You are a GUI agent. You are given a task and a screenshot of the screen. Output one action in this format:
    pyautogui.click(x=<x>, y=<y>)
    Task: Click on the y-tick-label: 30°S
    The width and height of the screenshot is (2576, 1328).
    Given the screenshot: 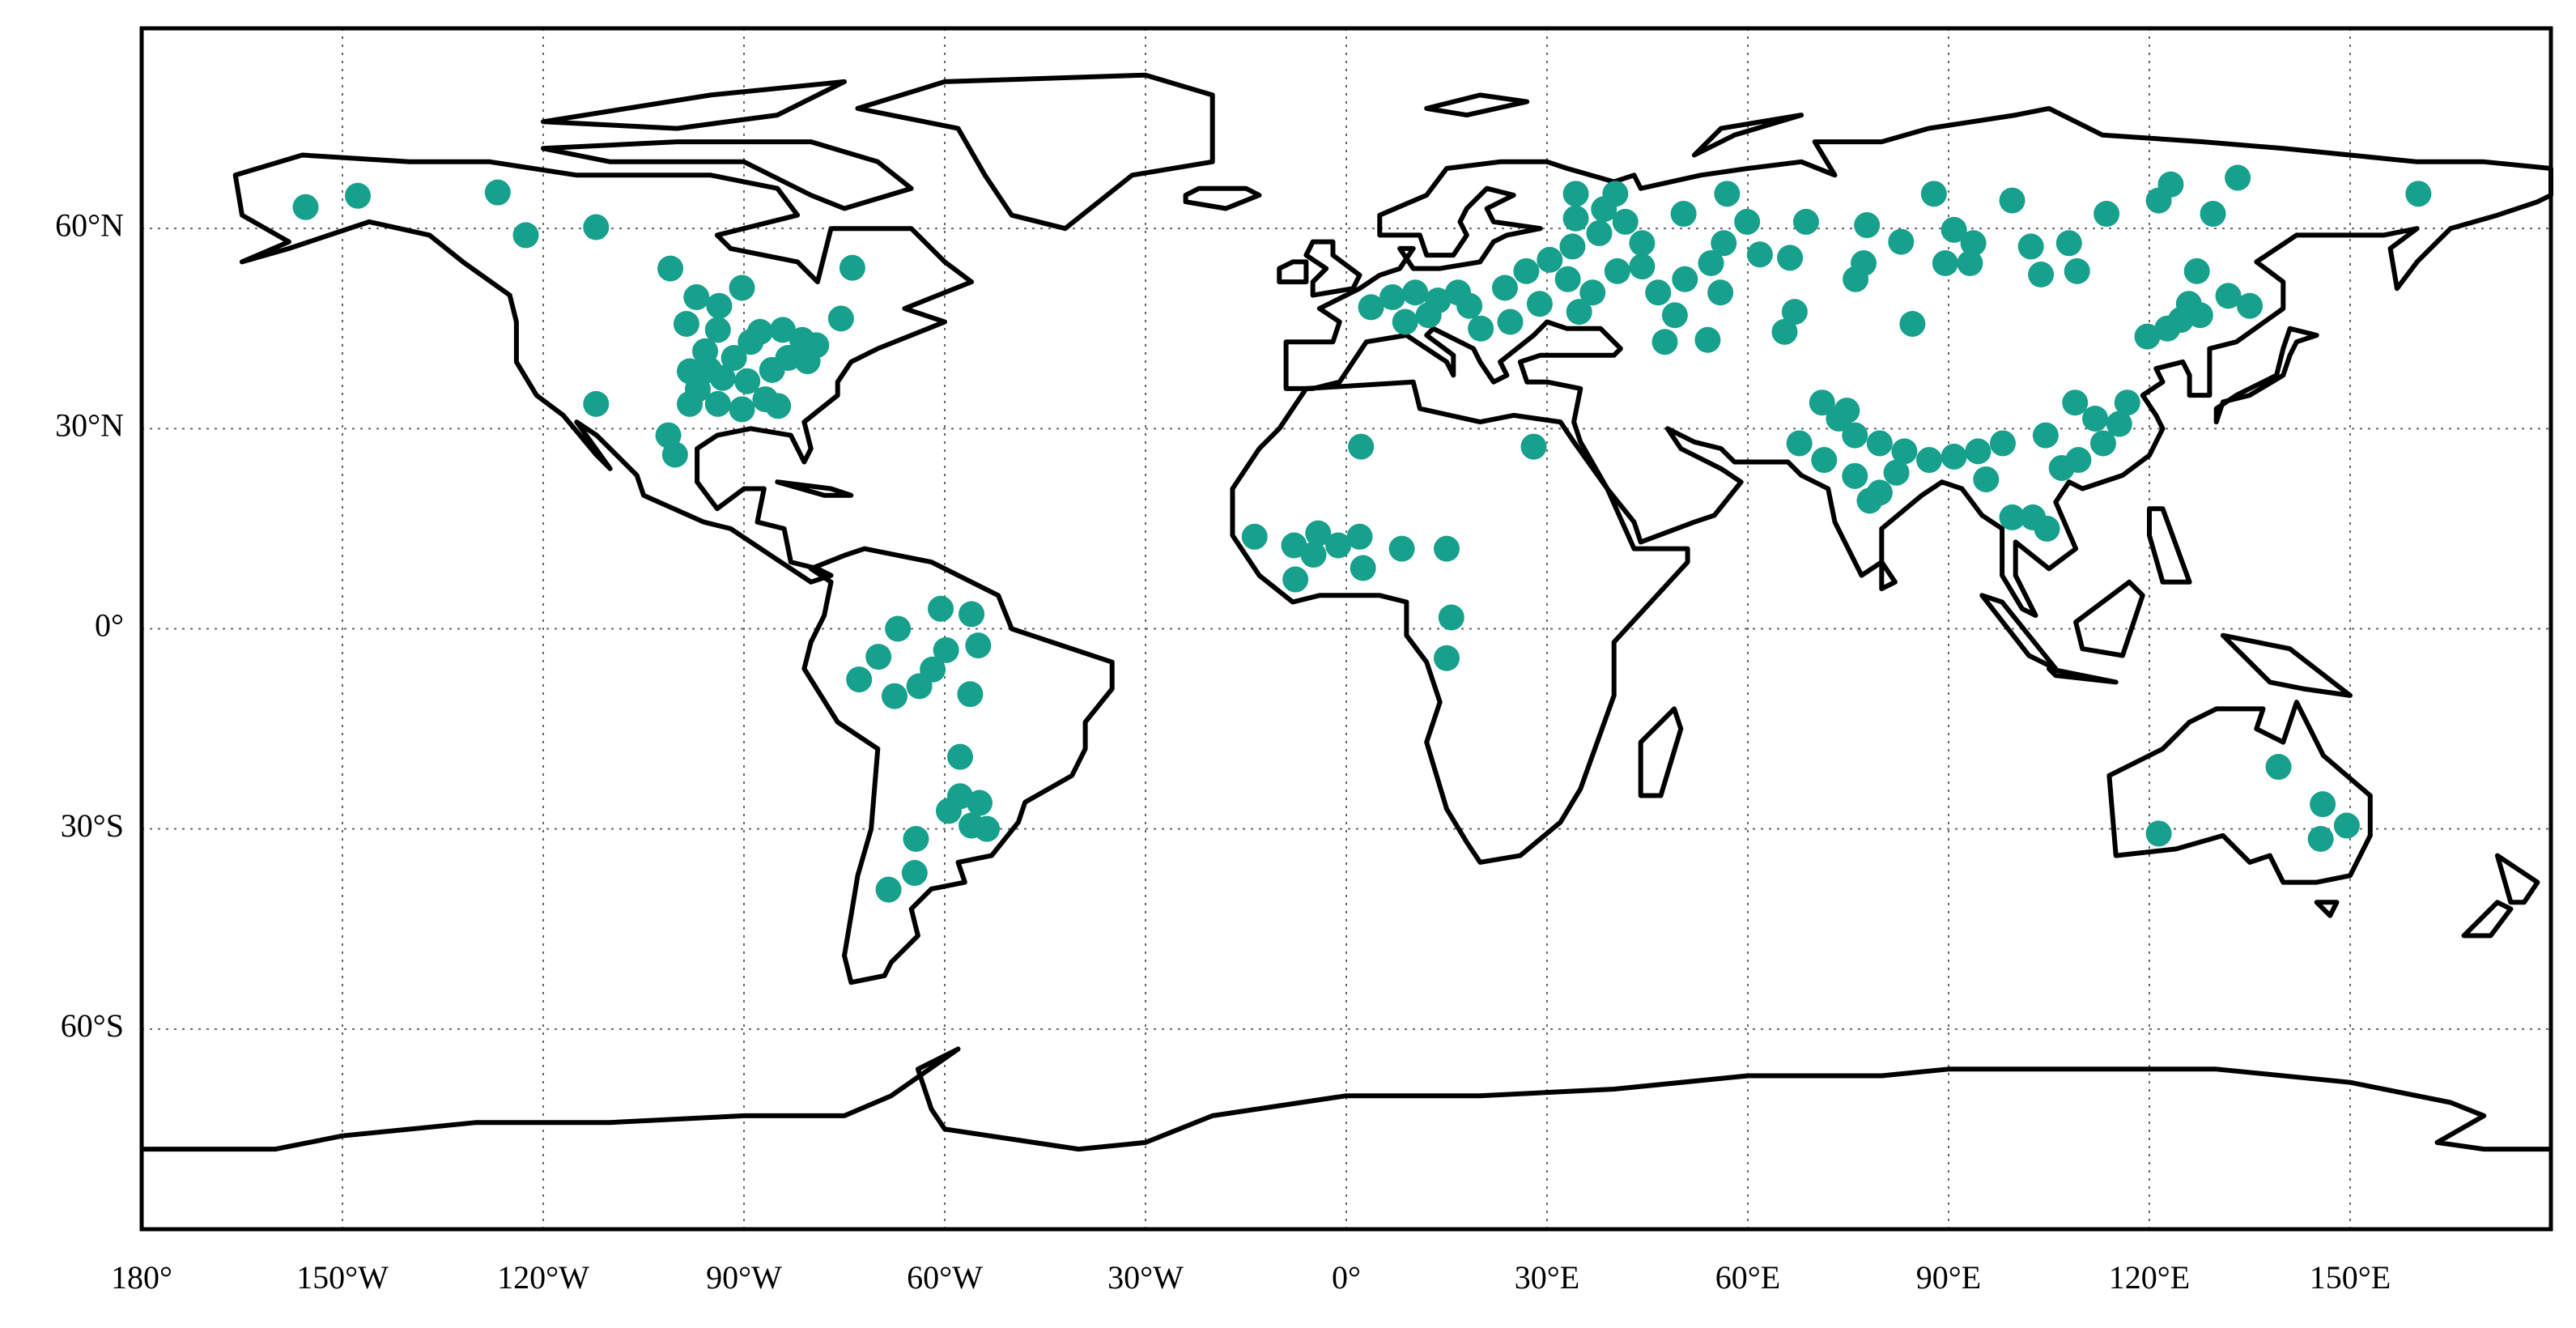 What is the action you would take?
    pyautogui.click(x=92, y=825)
    